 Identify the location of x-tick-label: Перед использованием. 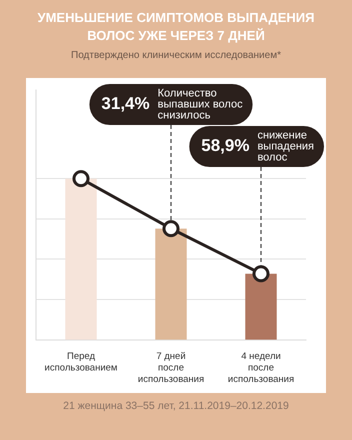
(81, 362).